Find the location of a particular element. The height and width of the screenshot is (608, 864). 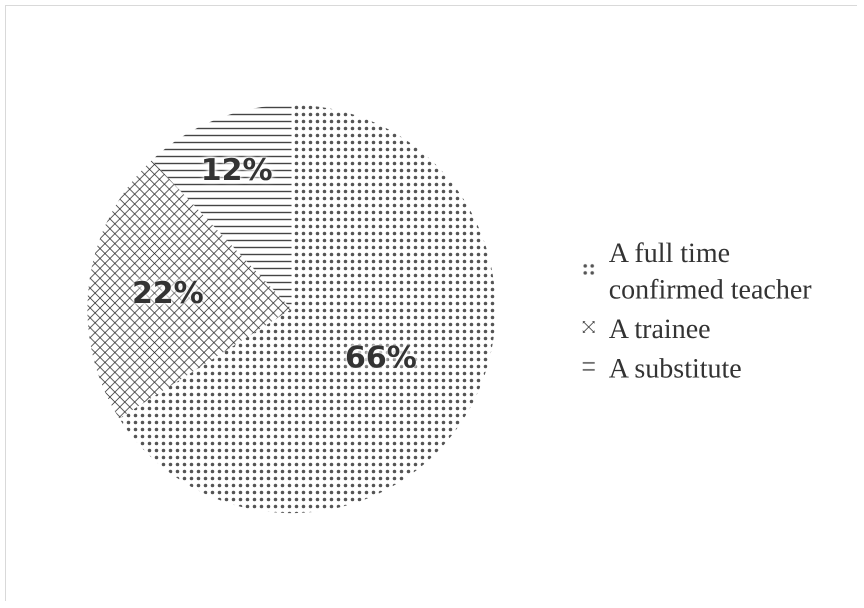

legend-label: A full time confirmed teacher is located at coordinates (710, 272).